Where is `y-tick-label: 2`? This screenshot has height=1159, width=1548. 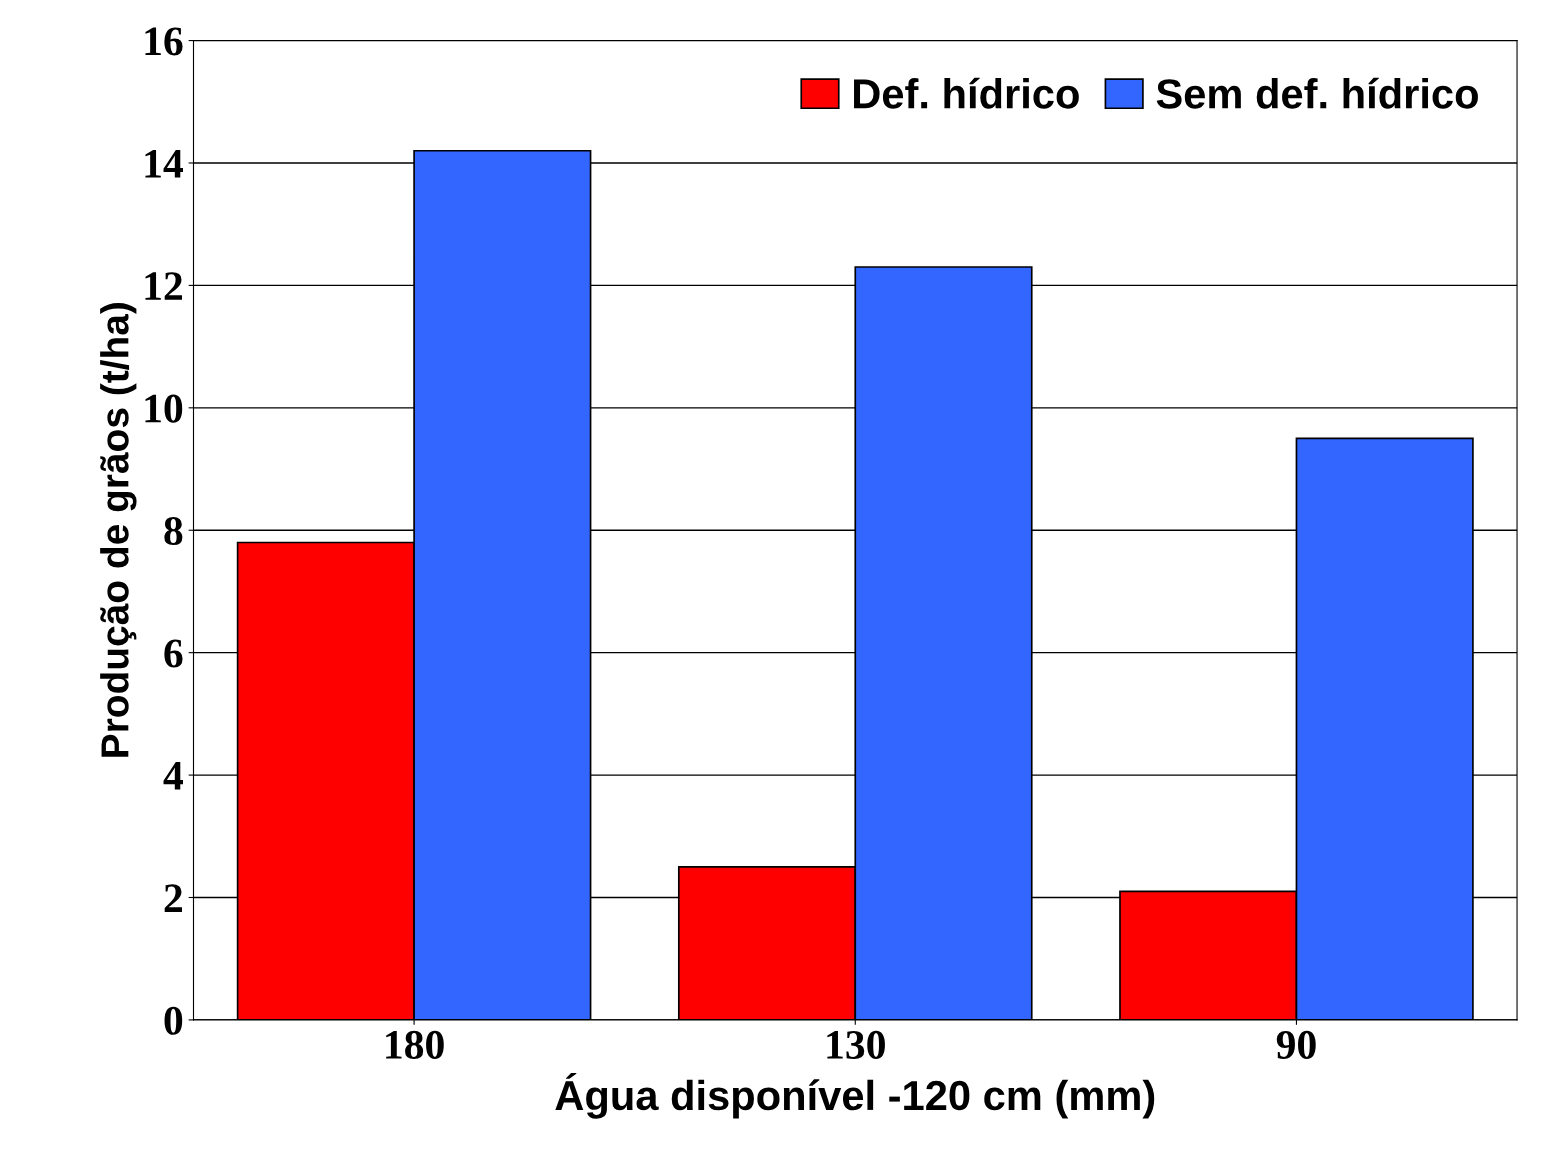 y-tick-label: 2 is located at coordinates (173, 898).